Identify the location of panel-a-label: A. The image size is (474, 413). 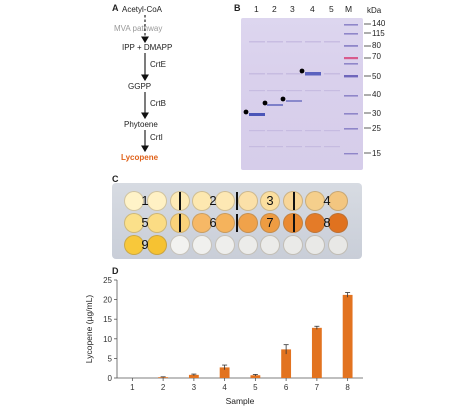
(115, 8).